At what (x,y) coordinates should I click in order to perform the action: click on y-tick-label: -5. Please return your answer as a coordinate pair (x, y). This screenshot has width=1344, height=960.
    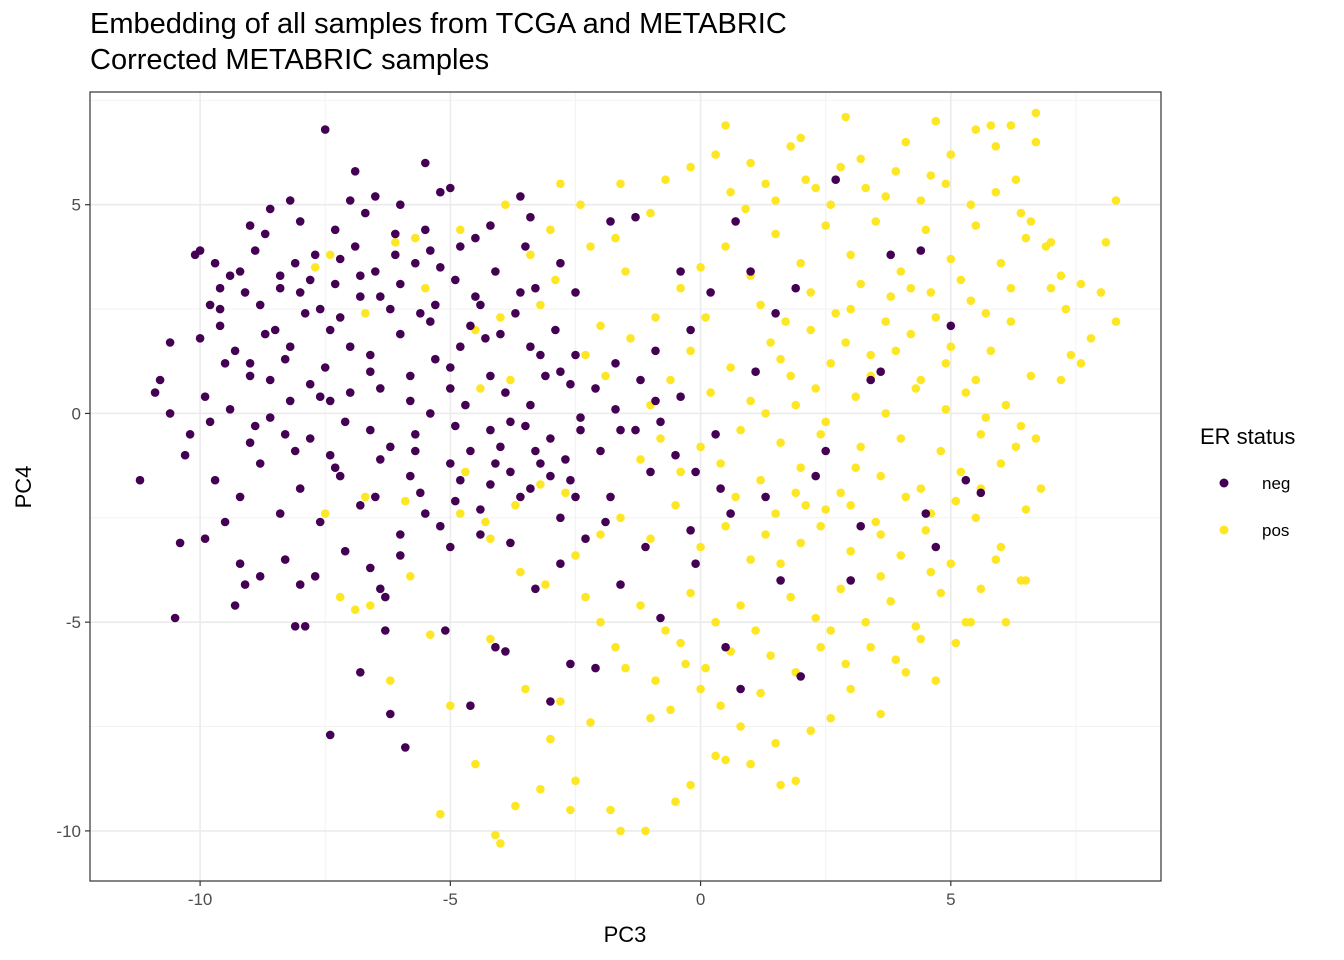
    Looking at the image, I should click on (73, 622).